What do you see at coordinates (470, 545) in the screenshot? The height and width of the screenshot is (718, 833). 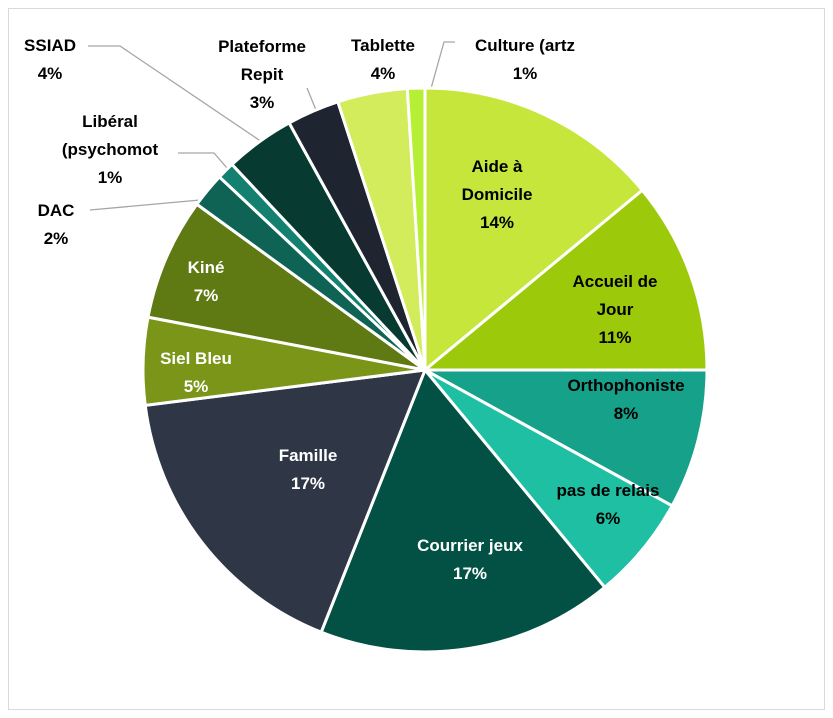 I see `category-label: Courrier jeux` at bounding box center [470, 545].